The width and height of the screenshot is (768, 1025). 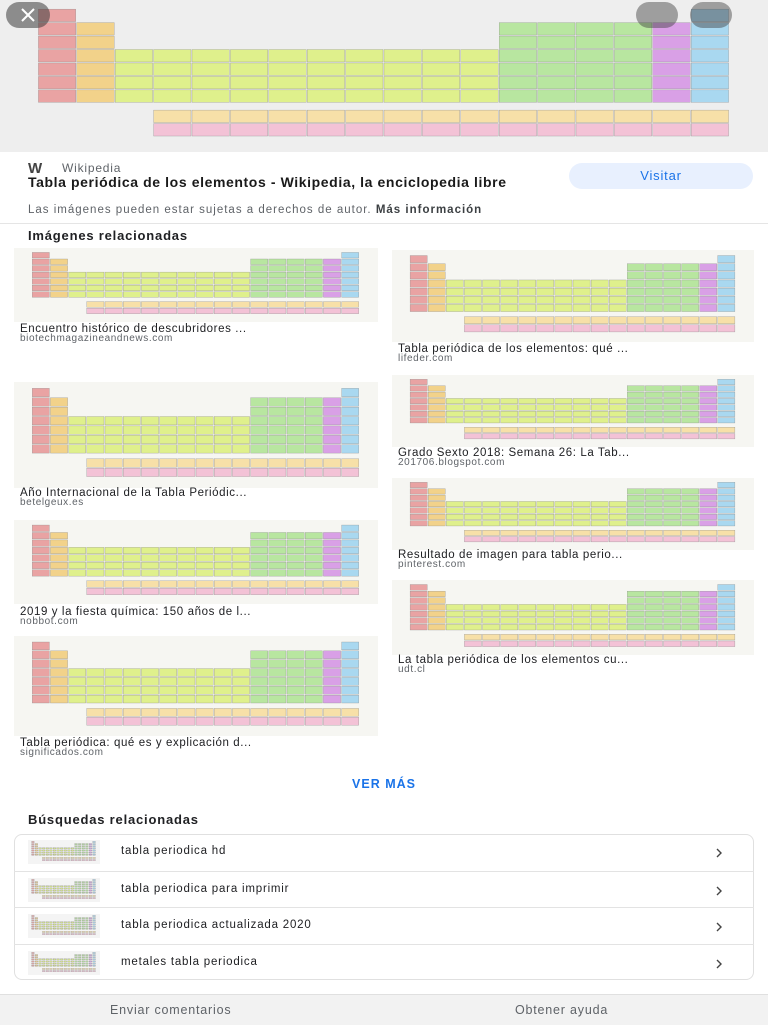 I want to click on search-thumbnail, so click(x=64, y=926).